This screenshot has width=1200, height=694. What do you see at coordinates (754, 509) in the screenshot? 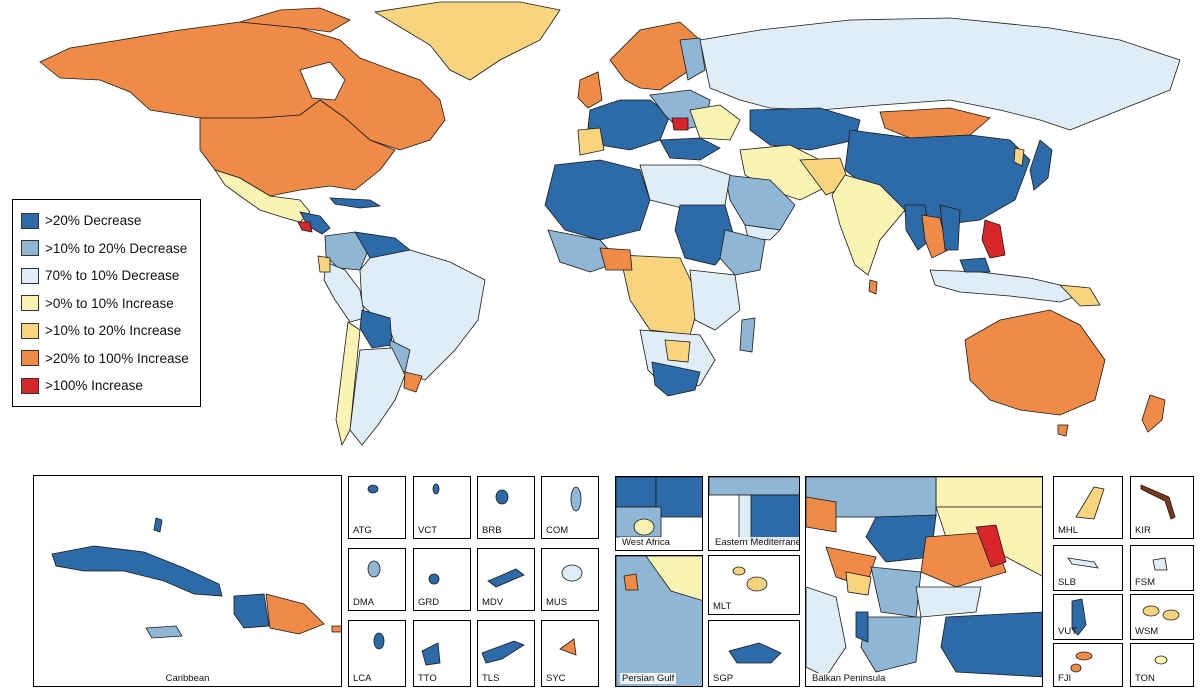
I see `east-med-shapes` at bounding box center [754, 509].